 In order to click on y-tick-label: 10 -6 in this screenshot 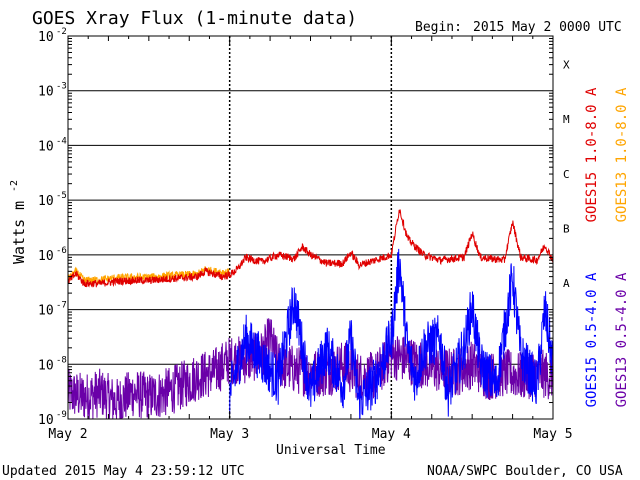, I will do `click(52, 255)`.